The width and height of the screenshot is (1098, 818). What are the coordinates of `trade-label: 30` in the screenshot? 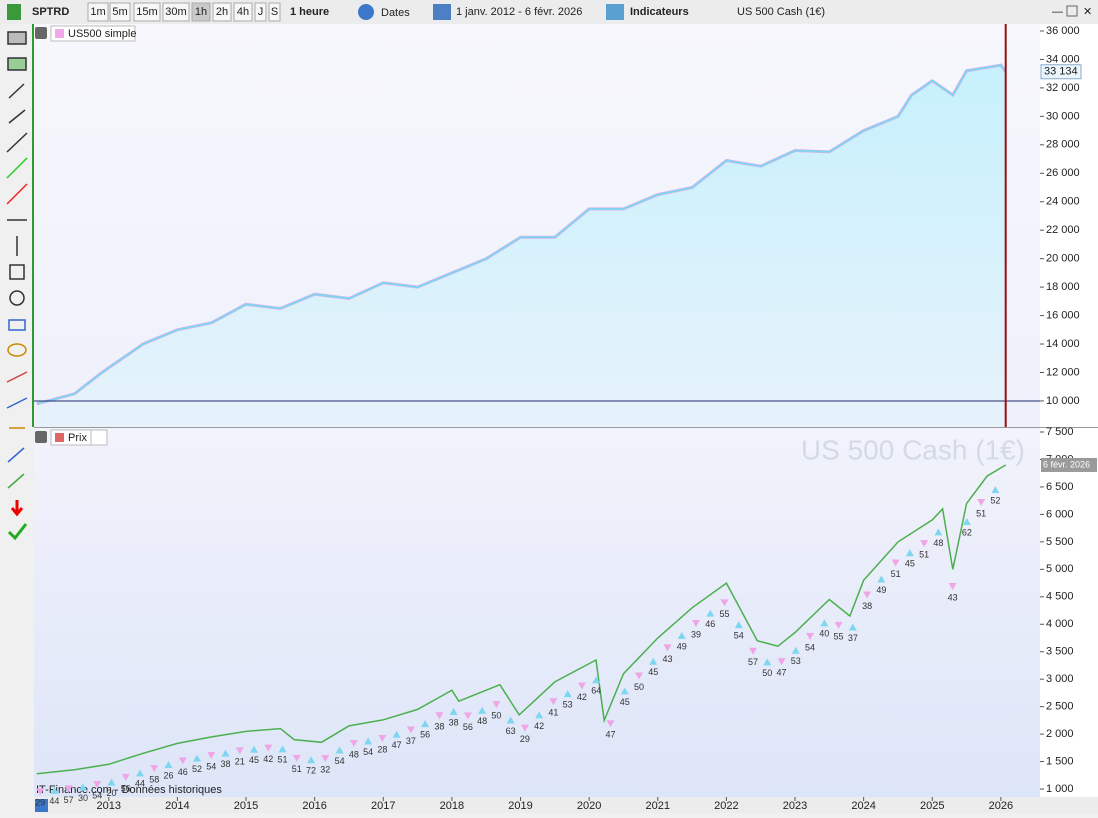 It's located at (83, 798).